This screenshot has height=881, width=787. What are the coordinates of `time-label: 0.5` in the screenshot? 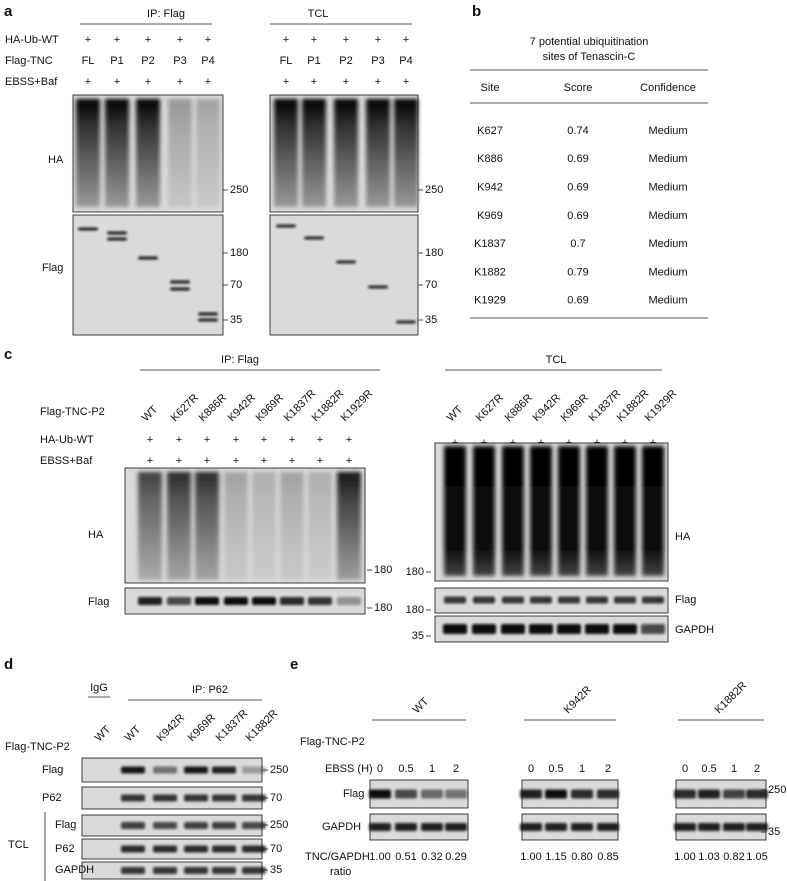 It's located at (405, 769).